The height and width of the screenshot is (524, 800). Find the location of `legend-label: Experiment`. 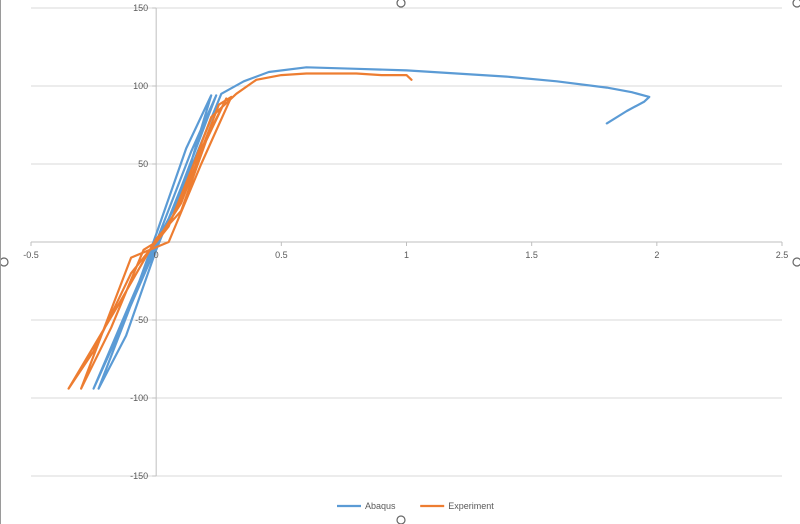

legend-label: Experiment is located at coordinates (471, 506).